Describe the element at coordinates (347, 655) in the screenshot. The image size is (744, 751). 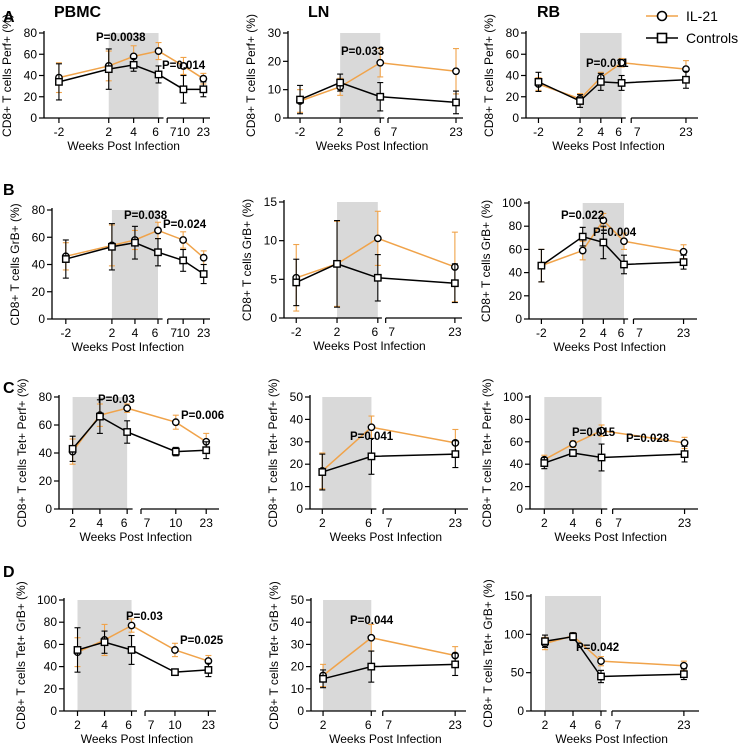
I see `d-ln-shade-region` at that location.